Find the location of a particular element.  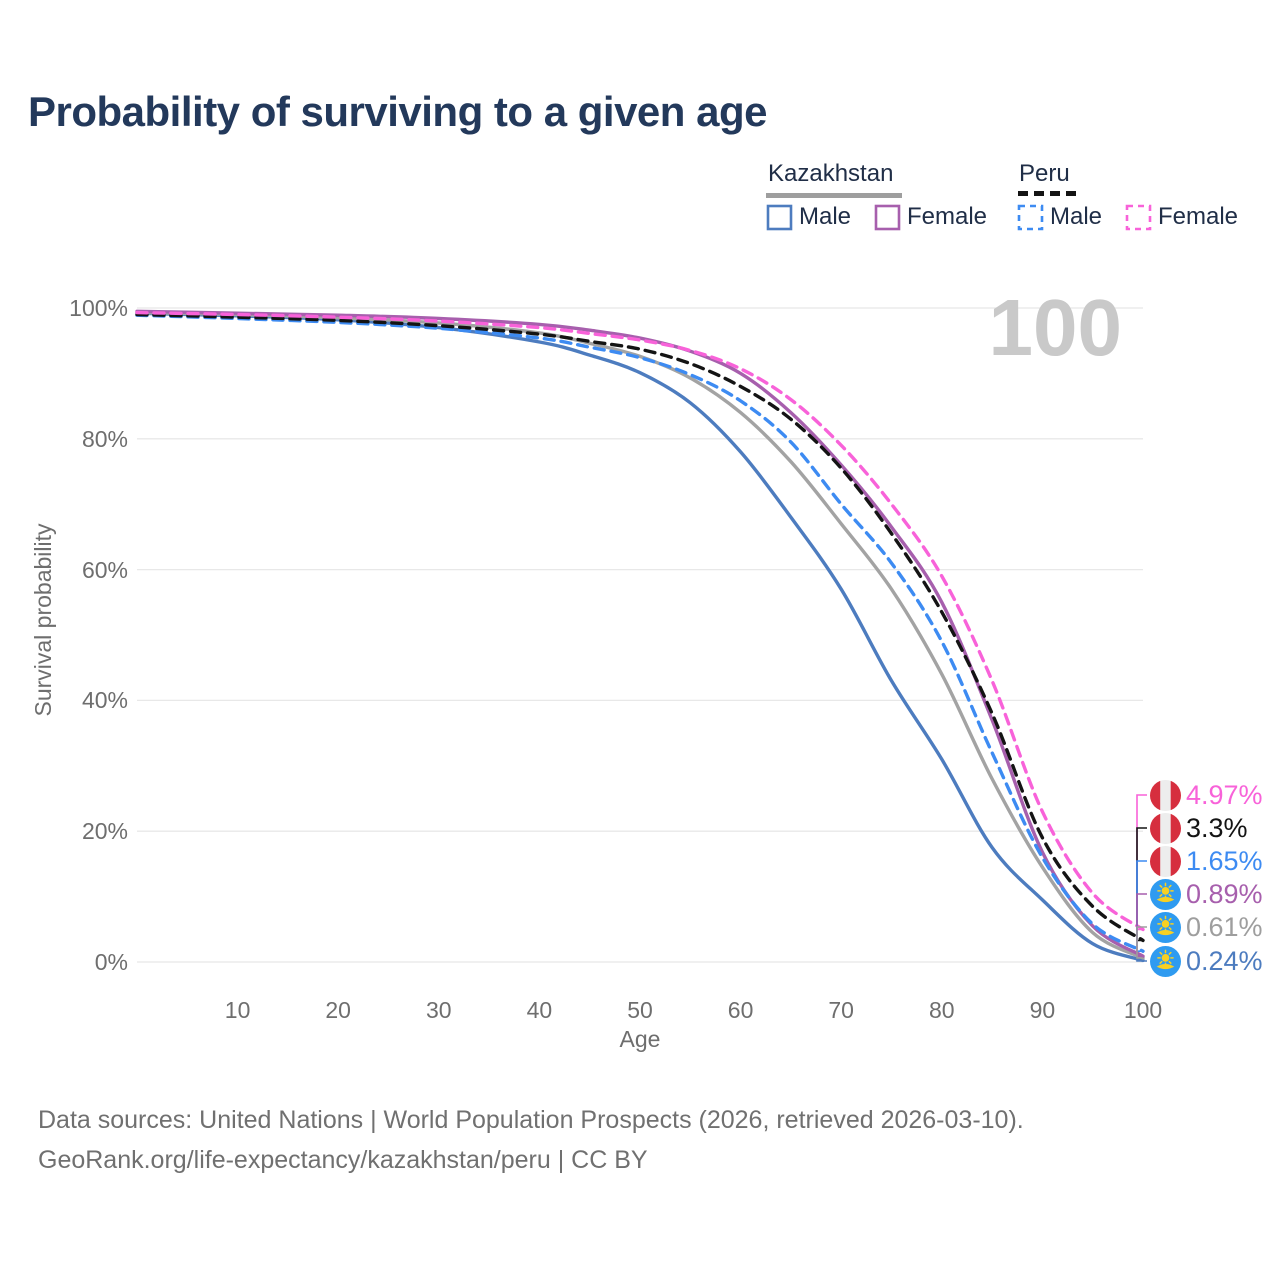

legend-item-kazakhstan-female: Female is located at coordinates (930, 217).